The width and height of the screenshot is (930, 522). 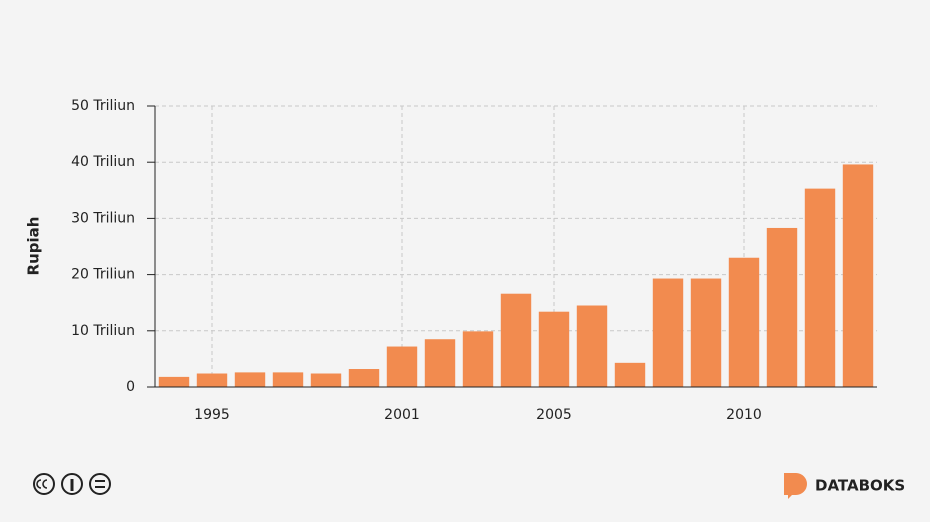 What do you see at coordinates (795, 486) in the screenshot?
I see `brand-logo` at bounding box center [795, 486].